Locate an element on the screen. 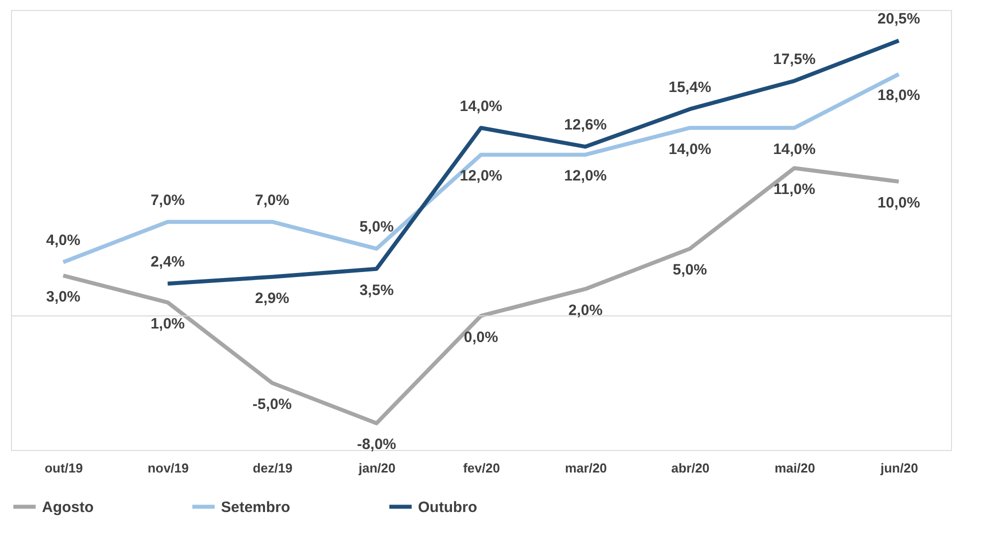 The image size is (986, 540). x-tick-label: jan/20 is located at coordinates (377, 468).